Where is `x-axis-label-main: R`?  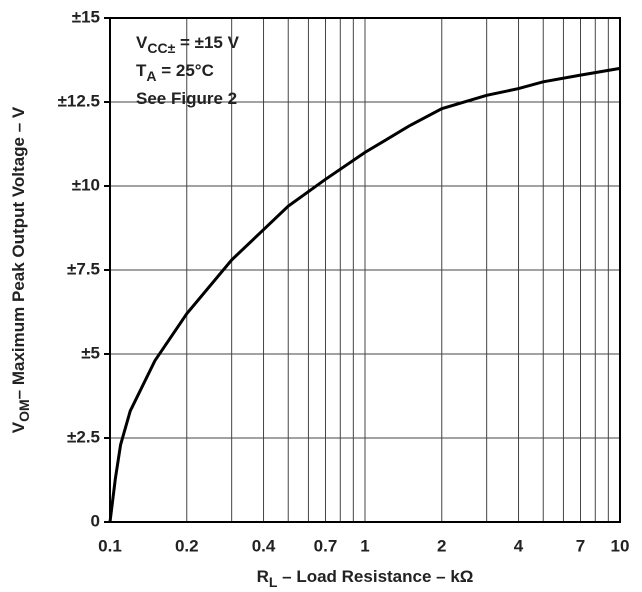
x-axis-label-main: R is located at coordinates (263, 576).